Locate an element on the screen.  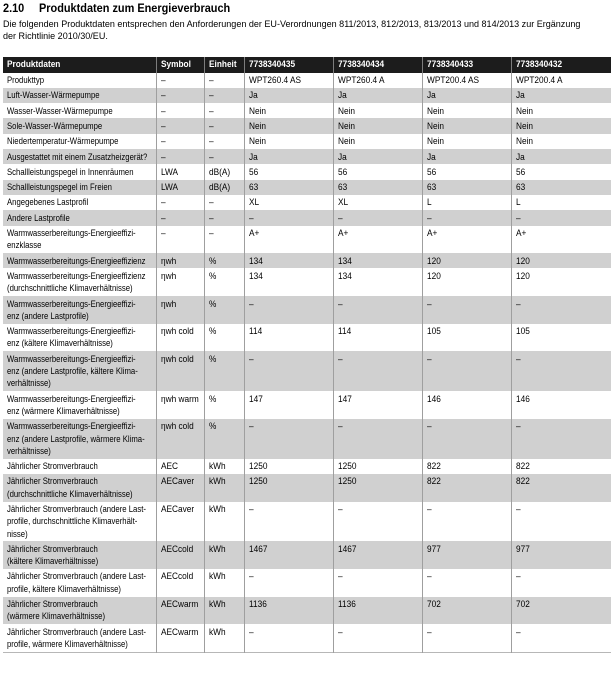
row-value: L is located at coordinates (466, 202).